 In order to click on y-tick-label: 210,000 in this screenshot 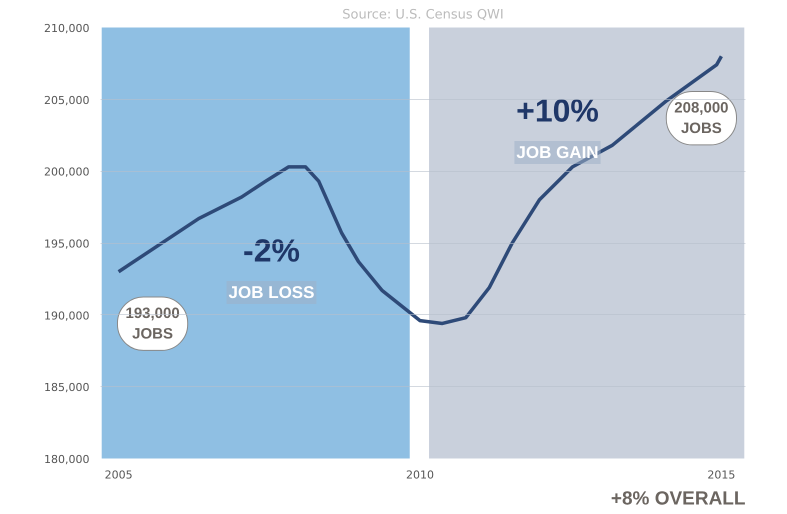, I will do `click(67, 28)`.